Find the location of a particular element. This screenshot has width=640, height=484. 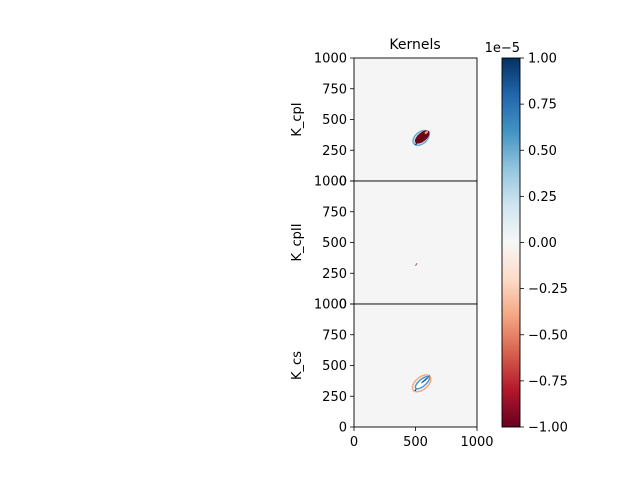

x-tick-label: 1000 is located at coordinates (476, 442).